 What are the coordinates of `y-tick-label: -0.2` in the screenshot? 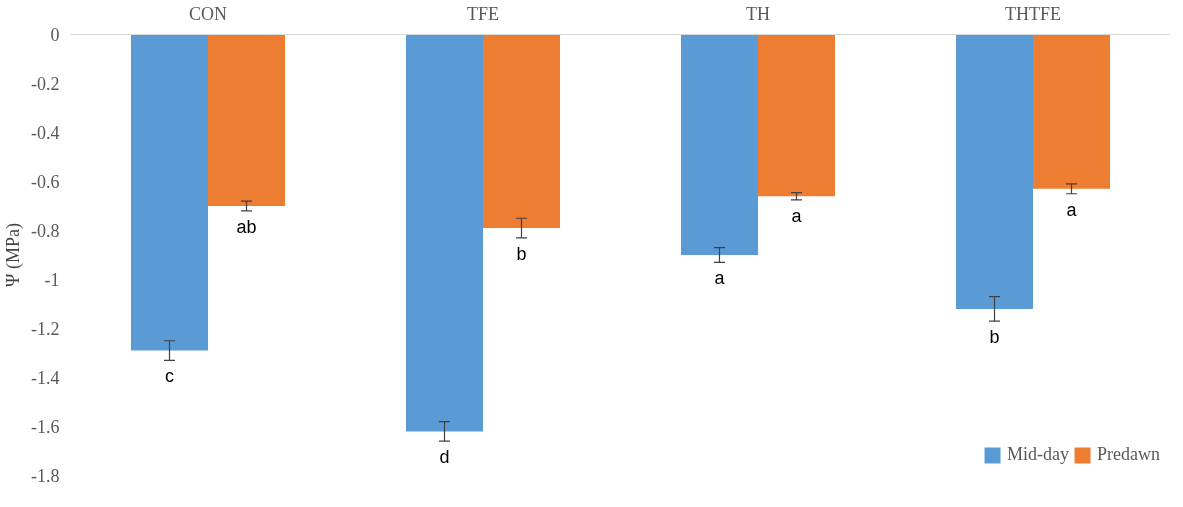 It's located at (45, 84).